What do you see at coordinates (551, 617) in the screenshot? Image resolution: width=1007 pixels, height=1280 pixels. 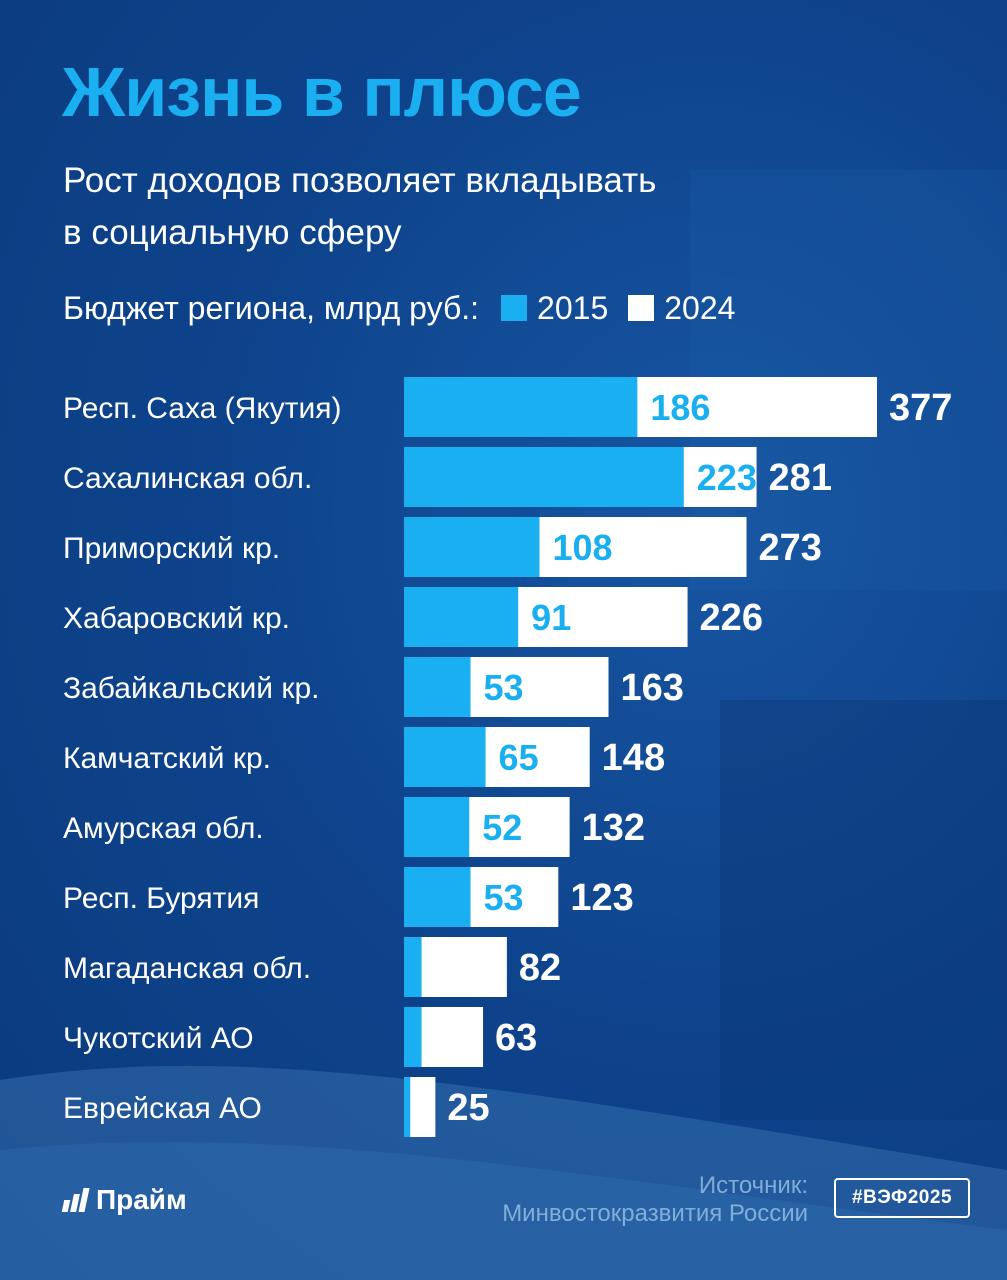 I see `value-label-2015: 91` at bounding box center [551, 617].